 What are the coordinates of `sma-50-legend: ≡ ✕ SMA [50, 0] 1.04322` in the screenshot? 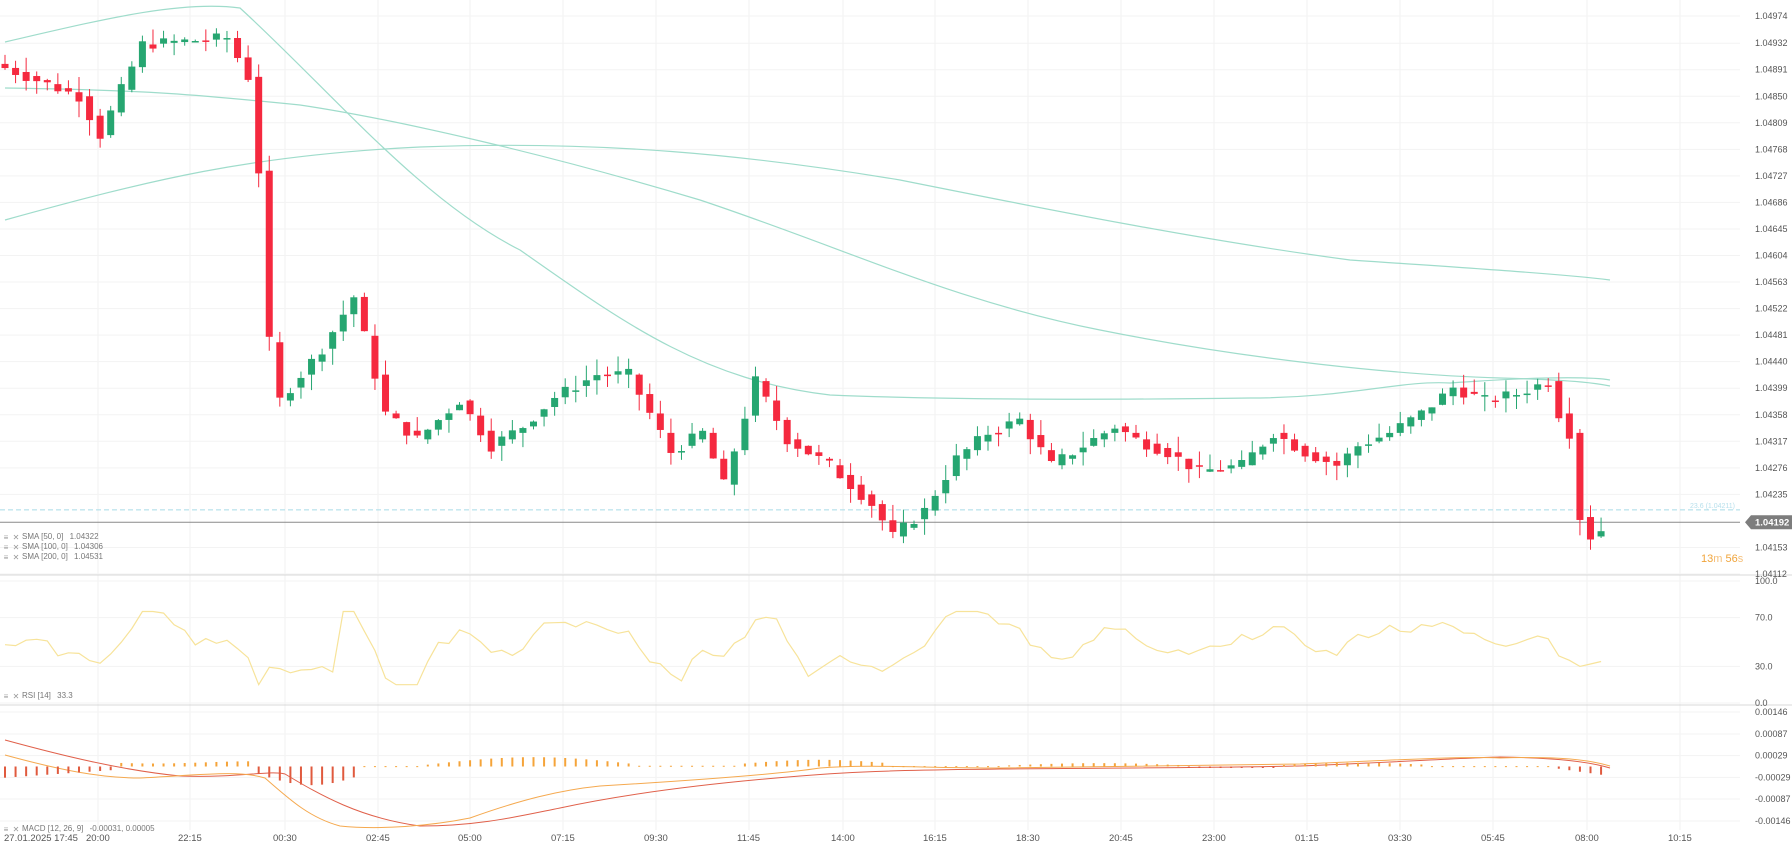 It's located at (52, 537).